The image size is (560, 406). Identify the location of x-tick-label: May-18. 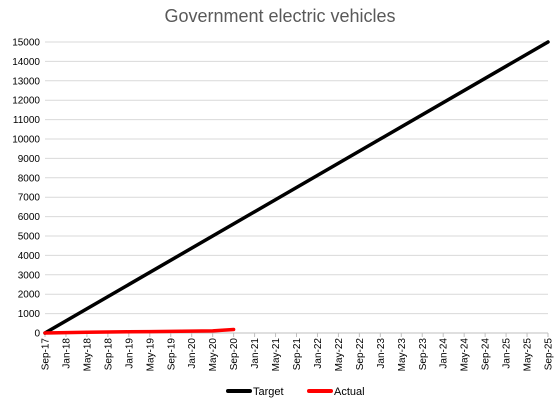
(87, 355).